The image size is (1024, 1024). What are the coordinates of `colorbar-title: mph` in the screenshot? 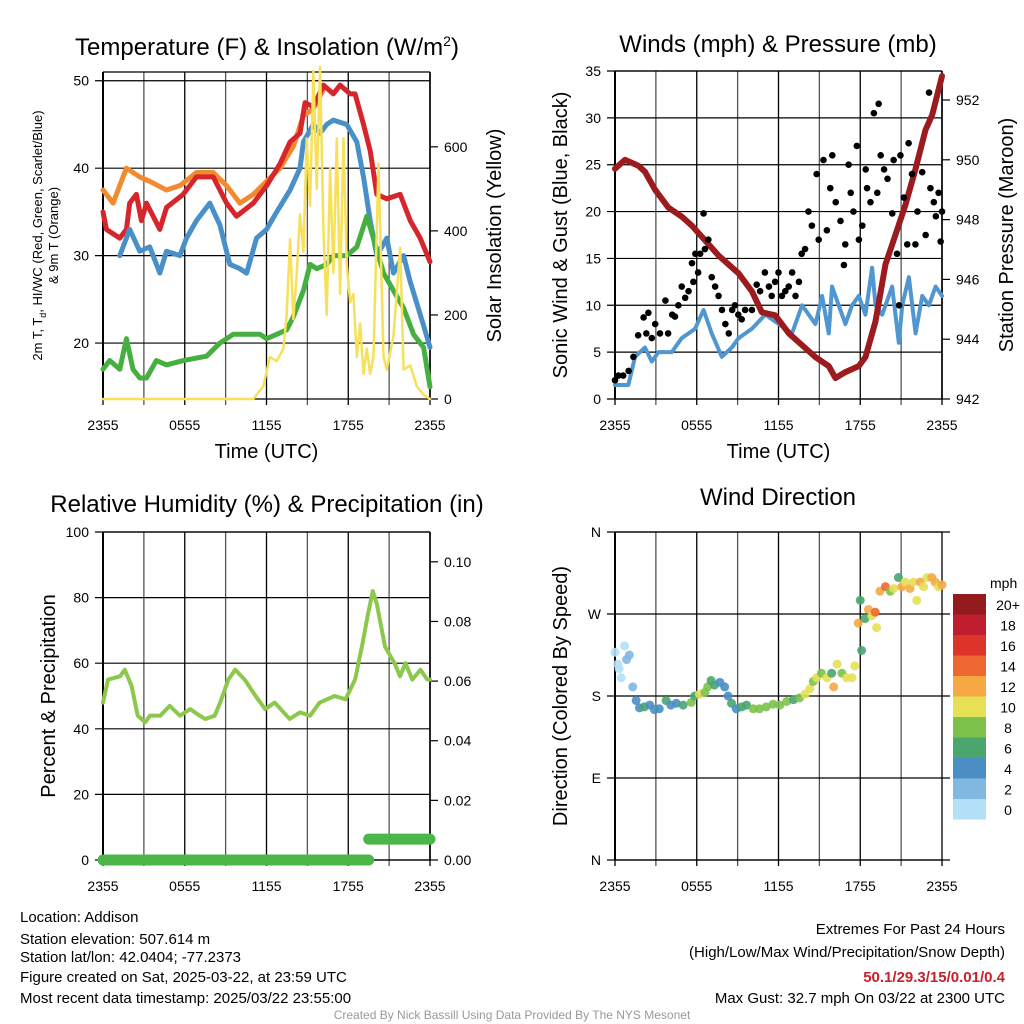 It's located at (1003, 583).